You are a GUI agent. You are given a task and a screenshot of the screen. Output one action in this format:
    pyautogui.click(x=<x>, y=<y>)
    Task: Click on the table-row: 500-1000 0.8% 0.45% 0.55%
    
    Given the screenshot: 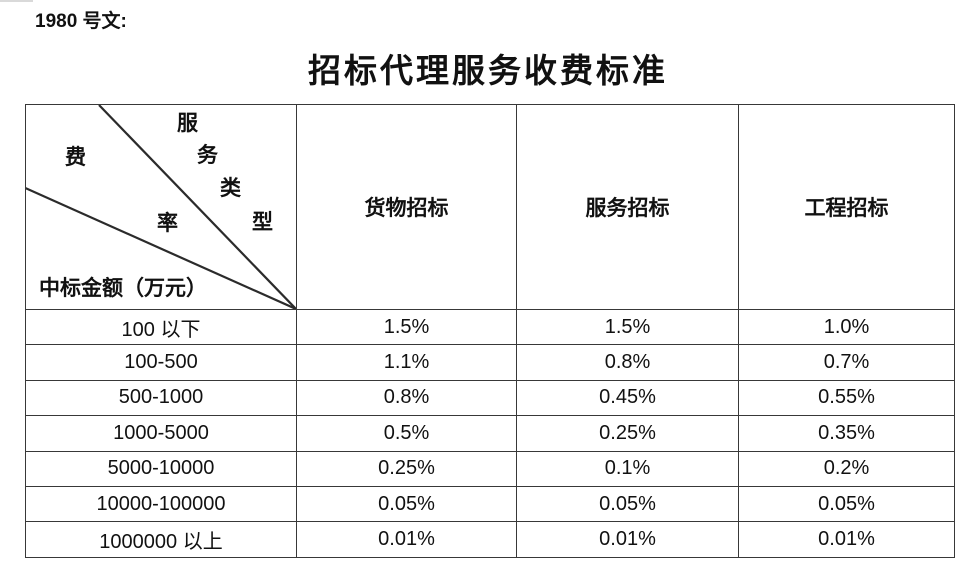 What is the action you would take?
    pyautogui.click(x=490, y=398)
    